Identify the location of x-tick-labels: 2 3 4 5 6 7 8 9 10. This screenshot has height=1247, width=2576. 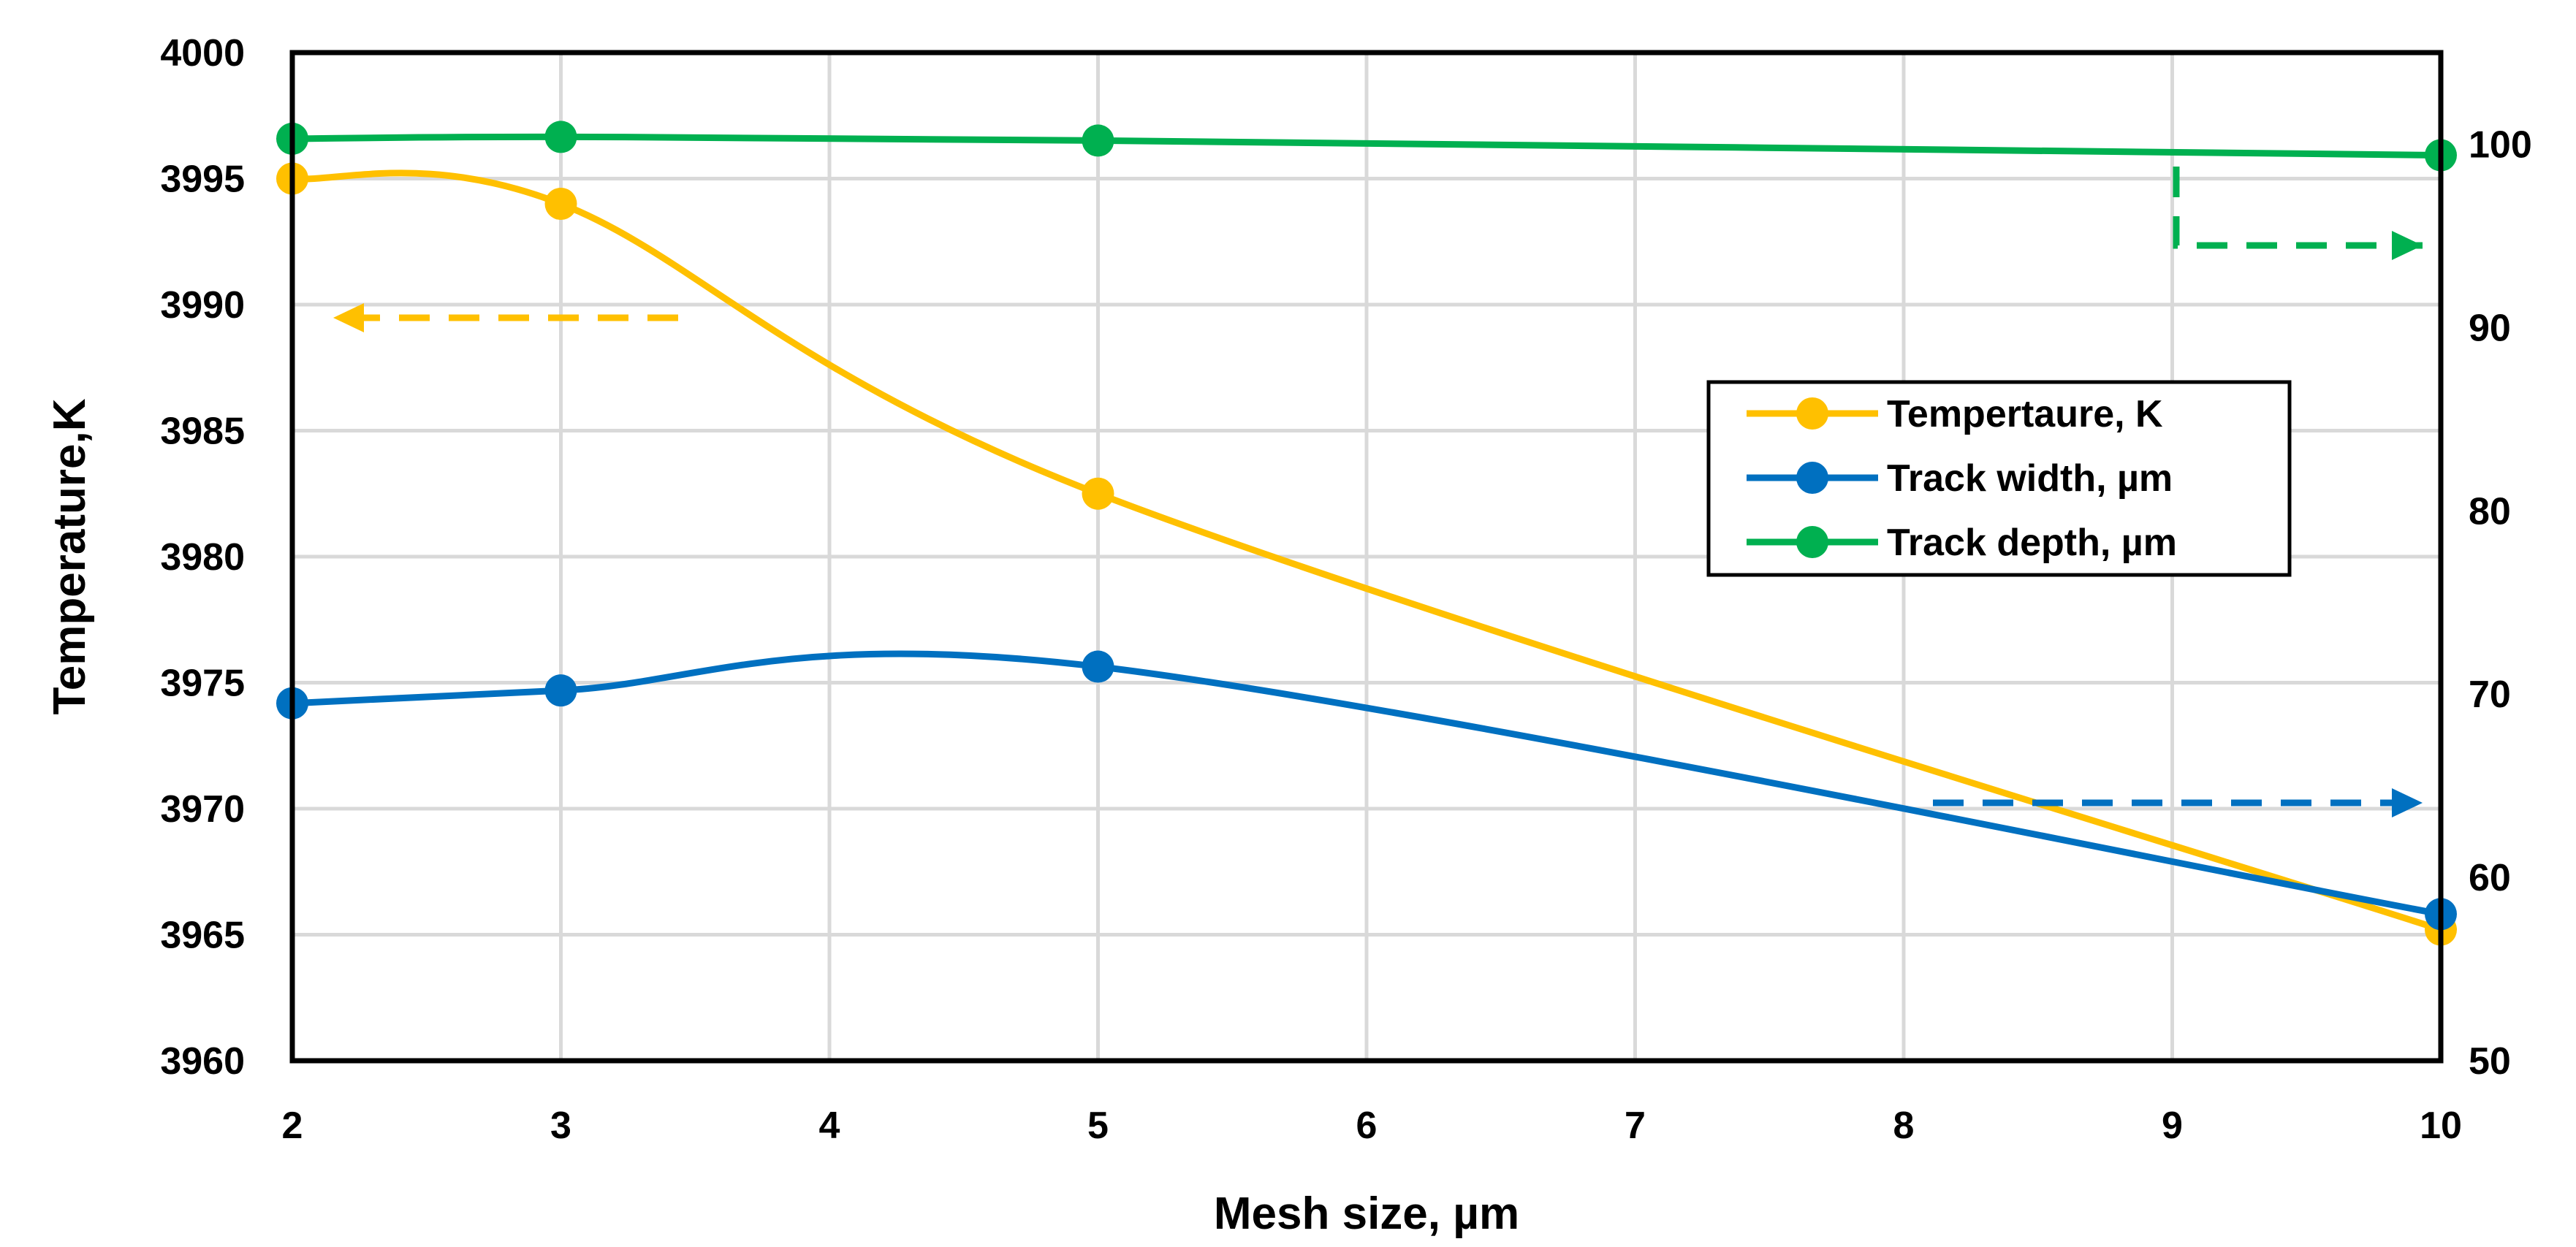
(1372, 1126).